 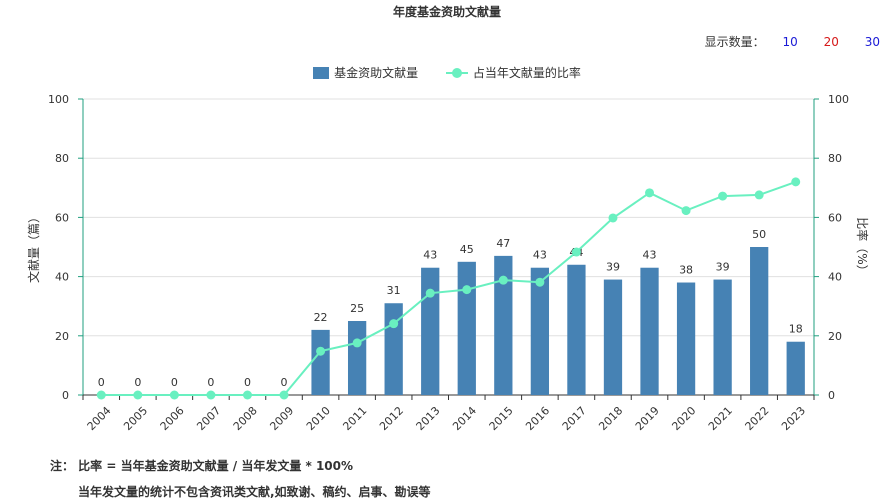 I want to click on legend-bar-swatch, so click(x=321, y=72).